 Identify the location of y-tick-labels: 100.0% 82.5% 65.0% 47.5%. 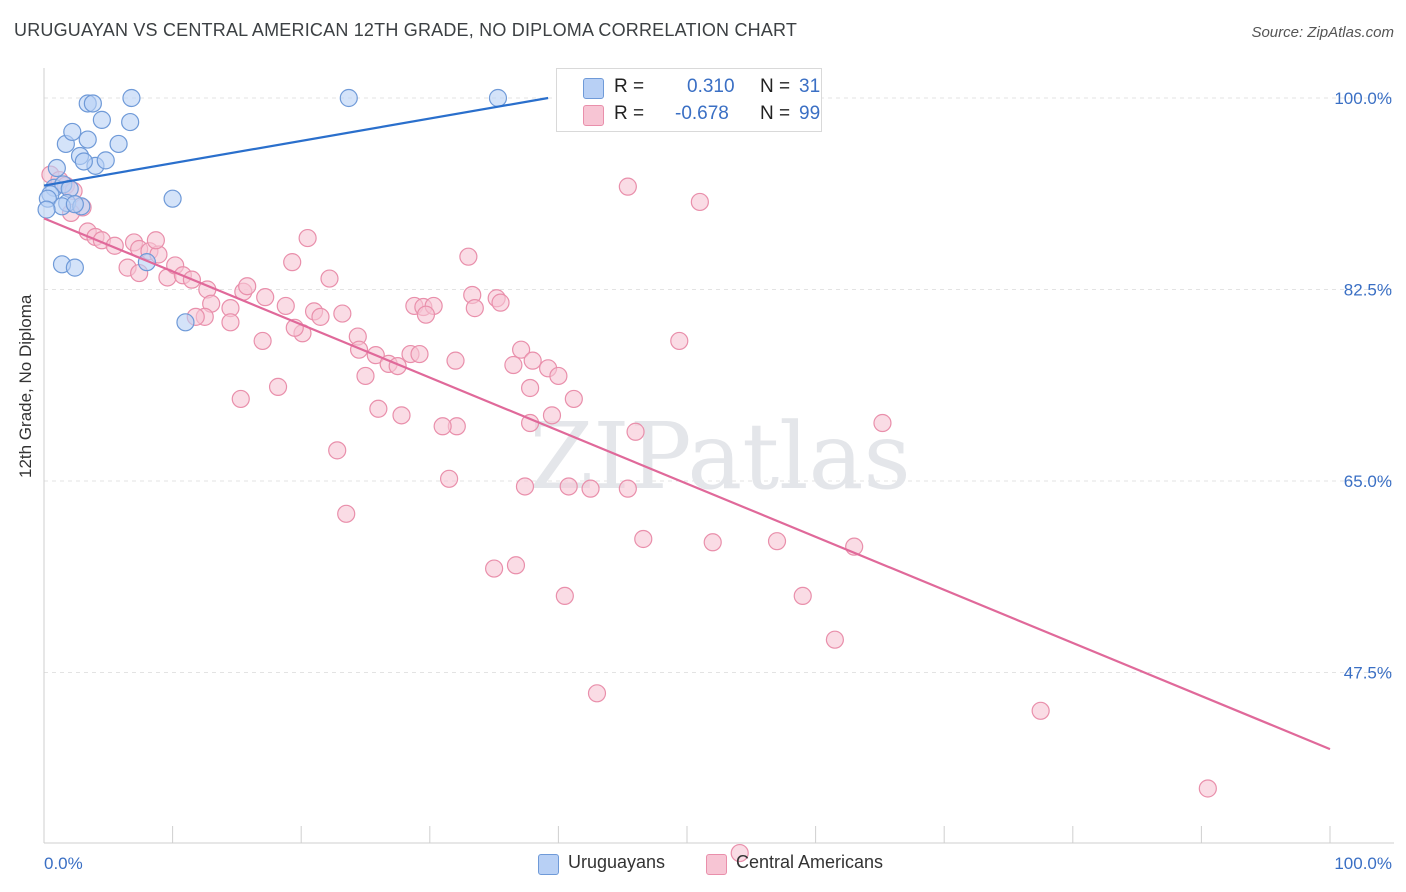
(1363, 386).